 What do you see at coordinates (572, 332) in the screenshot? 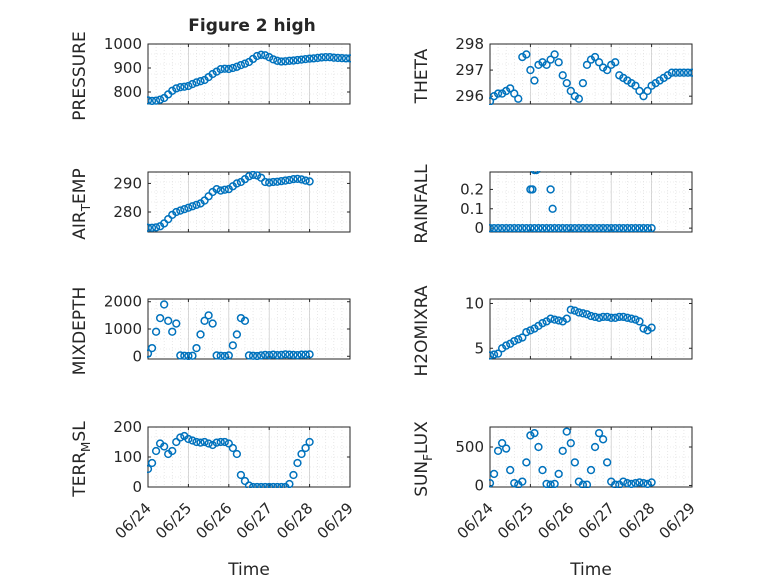
I see `h2omixra-markers` at bounding box center [572, 332].